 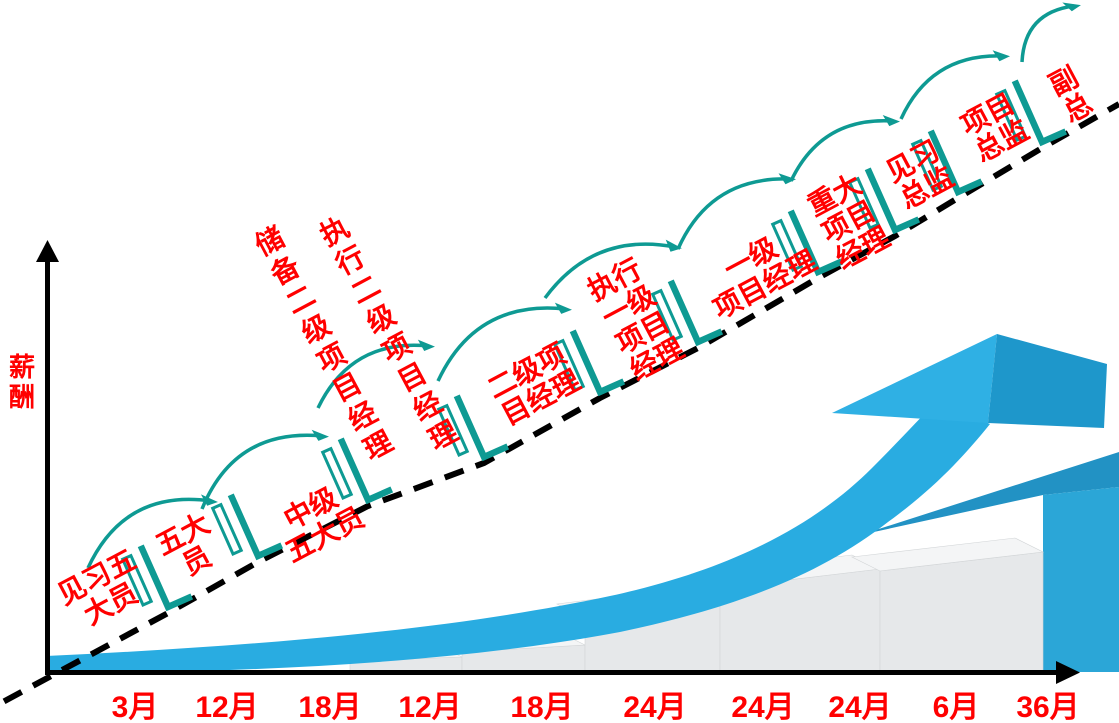 What do you see at coordinates (989, 493) in the screenshot?
I see `stair-step-blue-top` at bounding box center [989, 493].